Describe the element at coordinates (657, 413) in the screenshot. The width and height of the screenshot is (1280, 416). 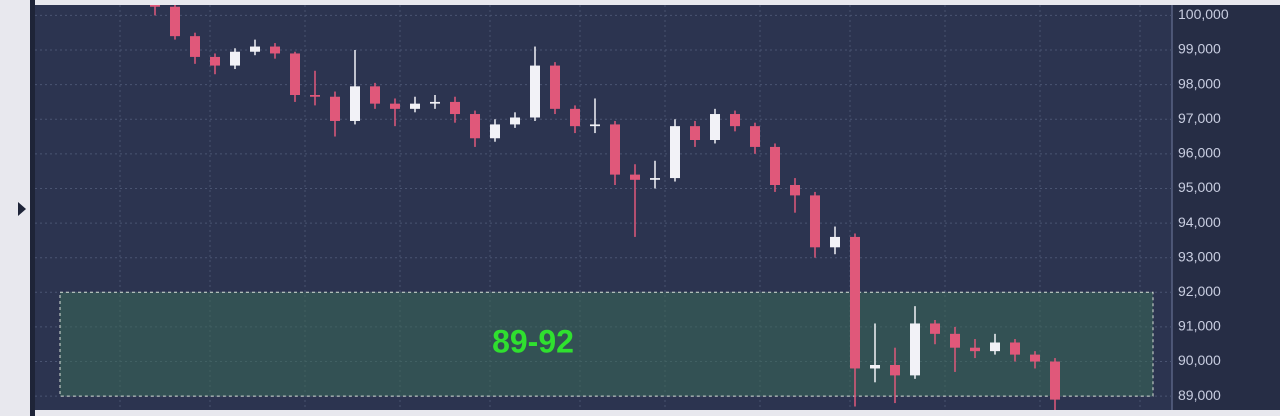
I see `bottom-frame` at that location.